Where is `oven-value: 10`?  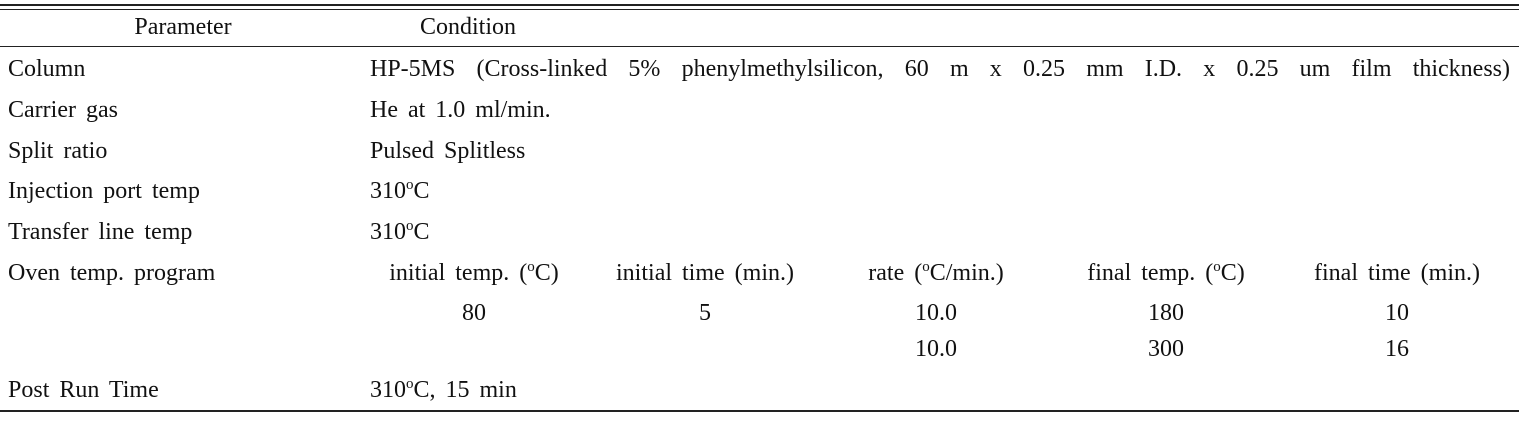 oven-value: 10 is located at coordinates (1397, 313).